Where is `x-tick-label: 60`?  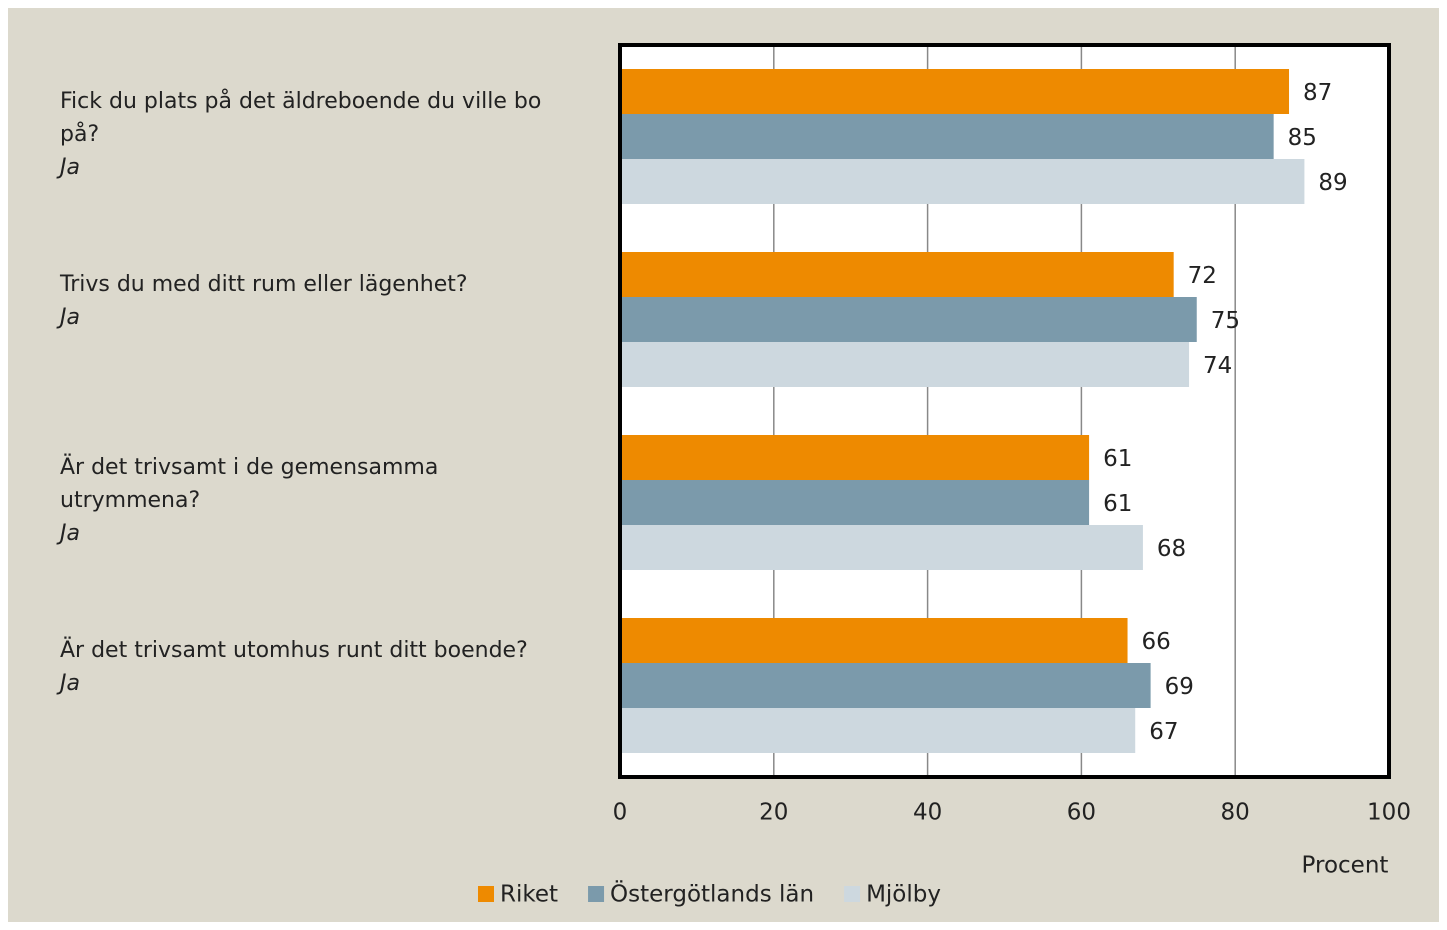
x-tick-label: 60 is located at coordinates (1081, 813).